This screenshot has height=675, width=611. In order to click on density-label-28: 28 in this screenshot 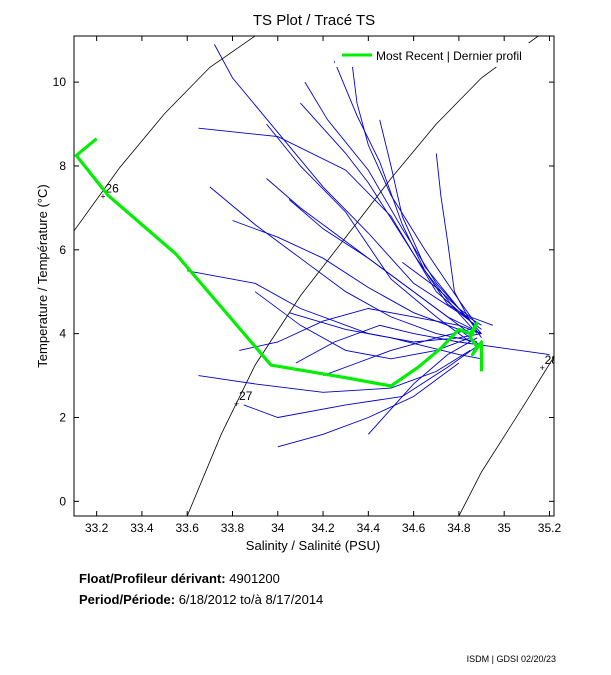, I will do `click(552, 360)`.